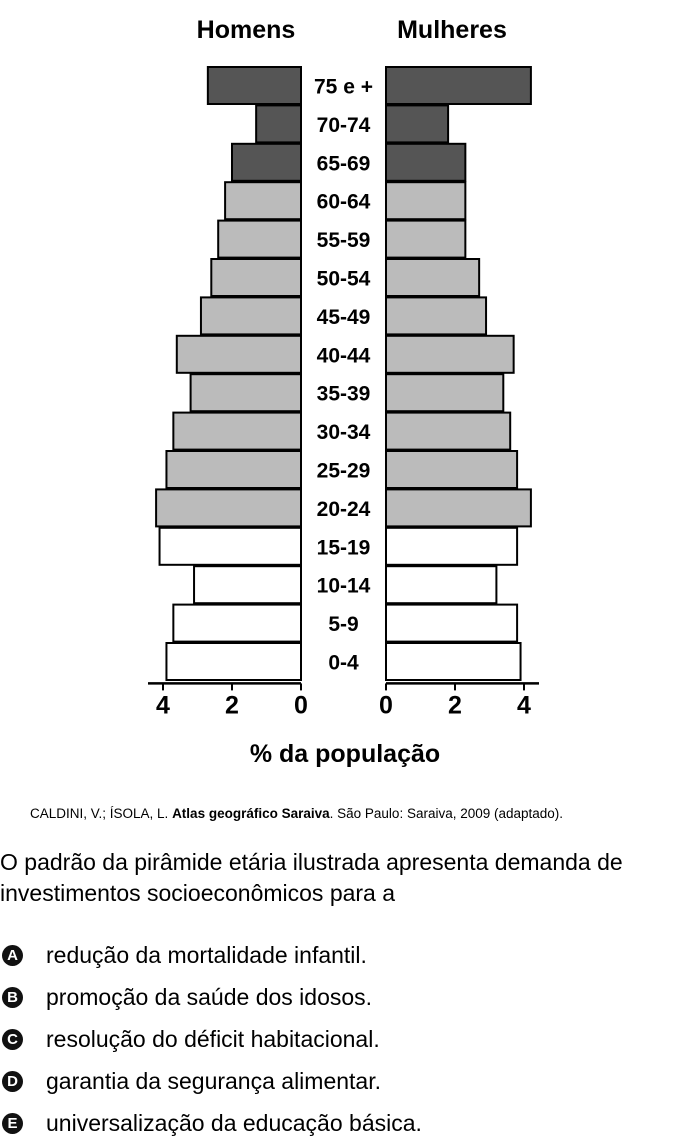  What do you see at coordinates (458, 85) in the screenshot?
I see `bar-women-75 e +` at bounding box center [458, 85].